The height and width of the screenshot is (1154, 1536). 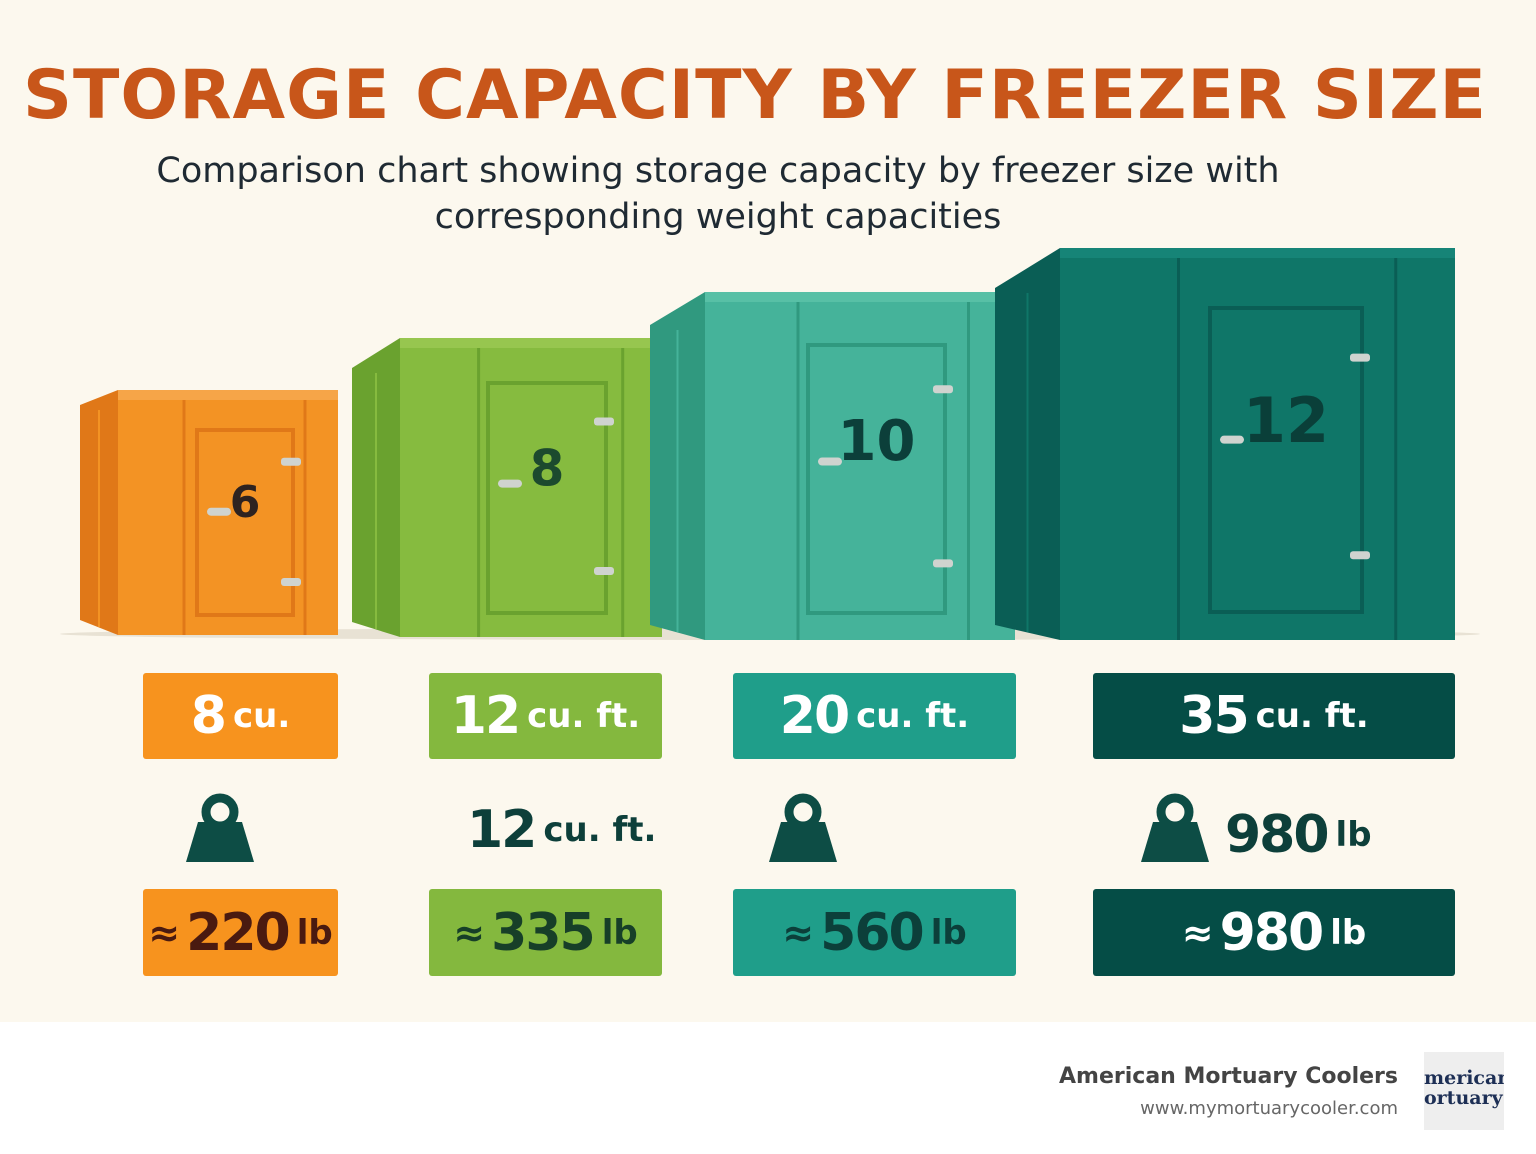 I want to click on weight-box: ≈980 lb, so click(x=1274, y=932).